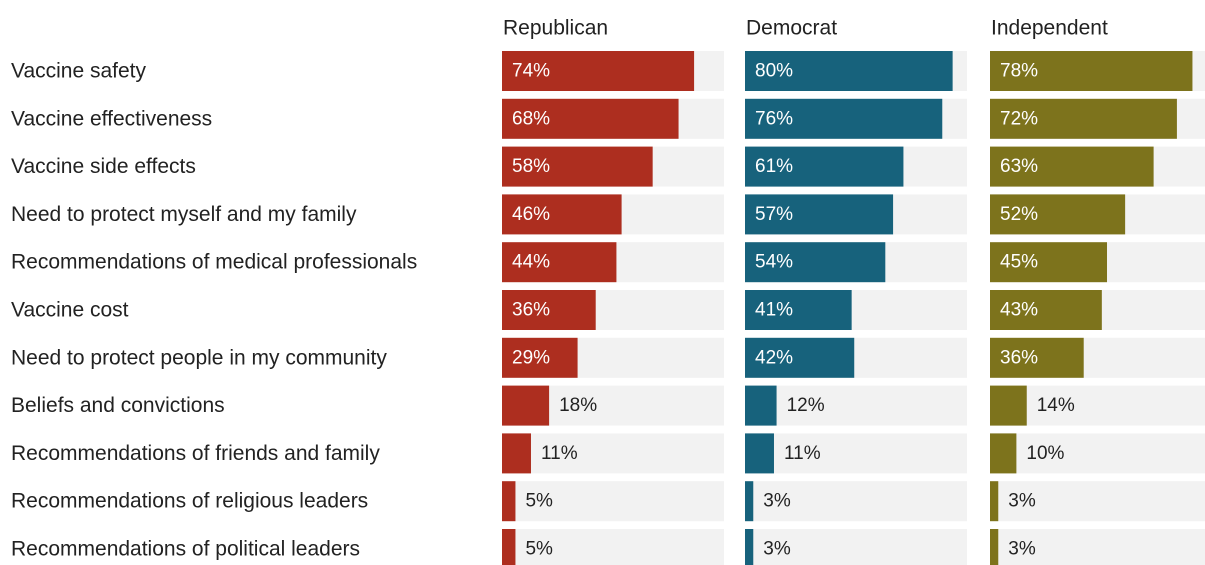  Describe the element at coordinates (774, 310) in the screenshot. I see `data-label: 41%` at that location.